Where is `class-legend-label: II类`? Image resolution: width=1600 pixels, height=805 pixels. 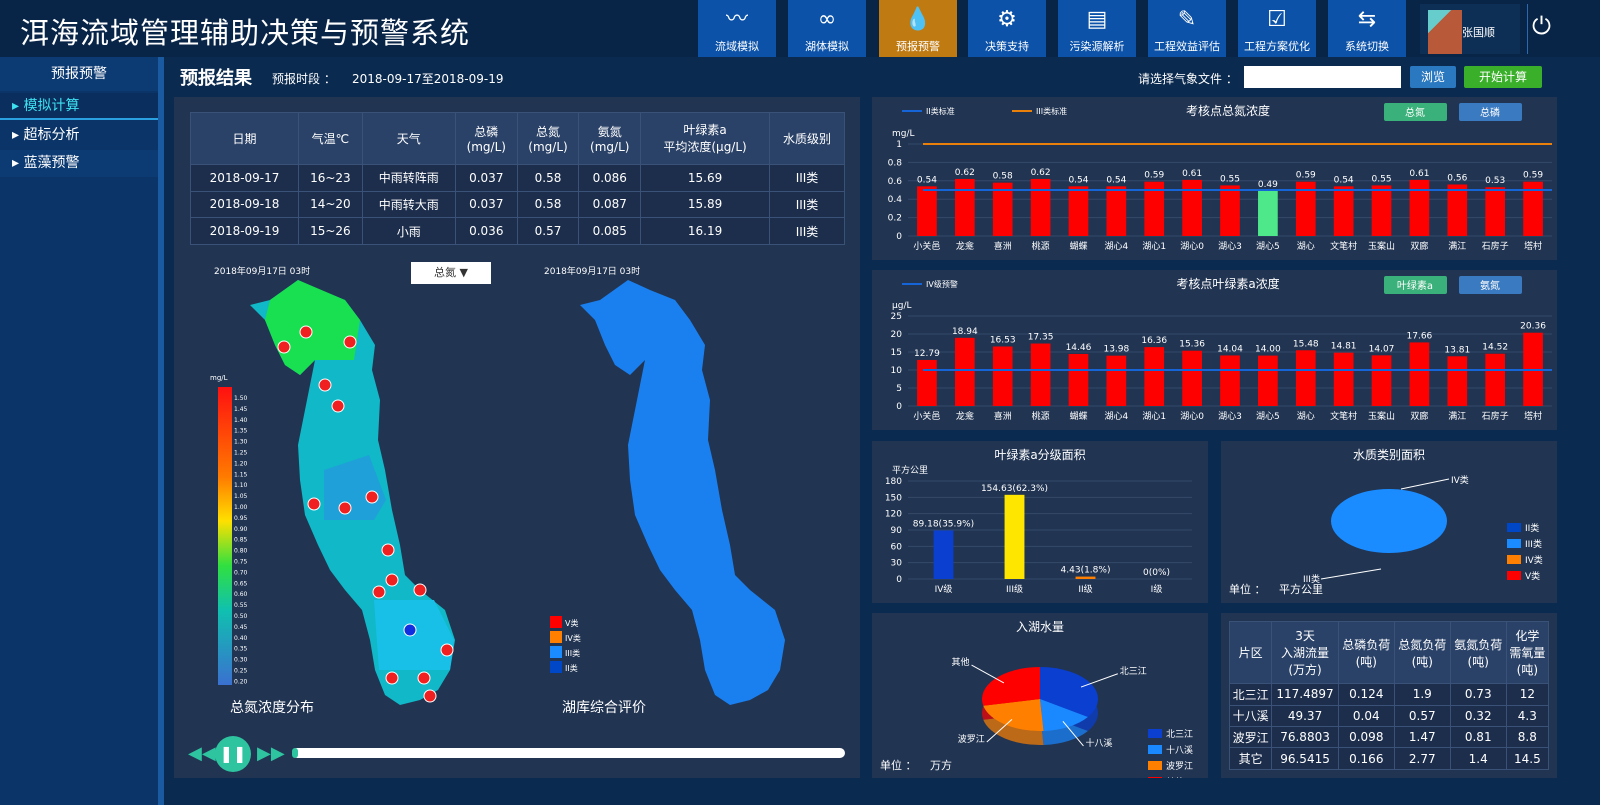
class-legend-label: II类 is located at coordinates (571, 668).